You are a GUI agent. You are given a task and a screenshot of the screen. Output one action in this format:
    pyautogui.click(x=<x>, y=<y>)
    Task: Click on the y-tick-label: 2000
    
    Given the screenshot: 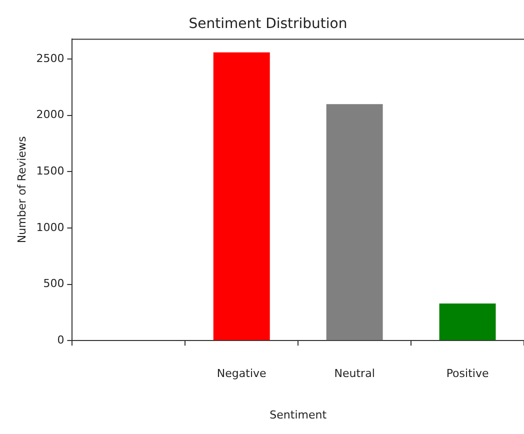 What is the action you would take?
    pyautogui.click(x=50, y=115)
    